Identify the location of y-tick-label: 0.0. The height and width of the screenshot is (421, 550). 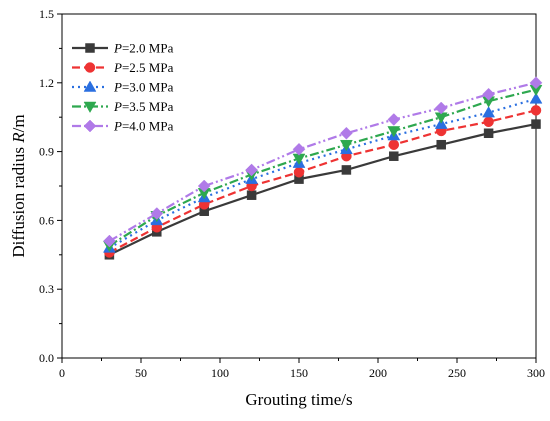
(46, 358).